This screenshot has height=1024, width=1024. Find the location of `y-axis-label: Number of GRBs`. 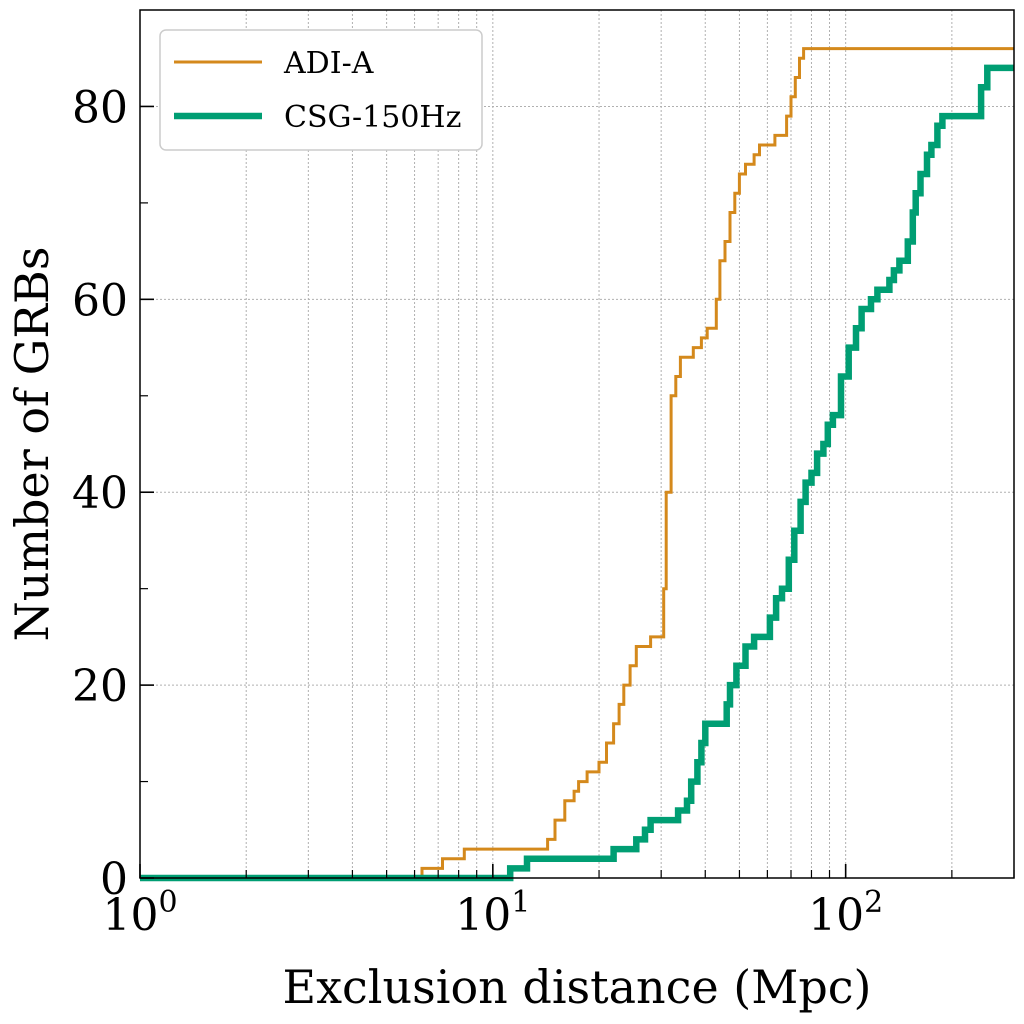

y-axis-label: Number of GRBs is located at coordinates (32, 444).